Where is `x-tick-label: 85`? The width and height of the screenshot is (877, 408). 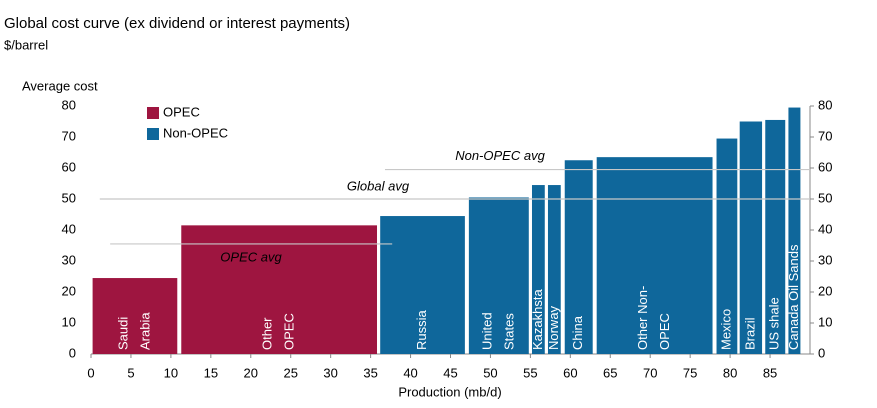 x-tick-label: 85 is located at coordinates (770, 372).